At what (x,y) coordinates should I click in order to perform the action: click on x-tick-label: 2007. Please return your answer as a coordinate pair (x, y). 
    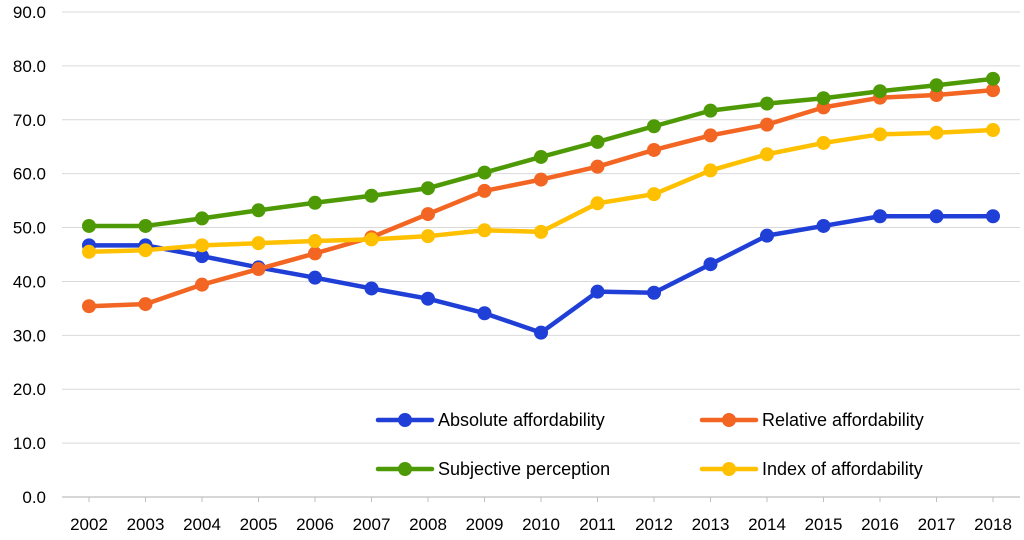
    Looking at the image, I should click on (372, 524).